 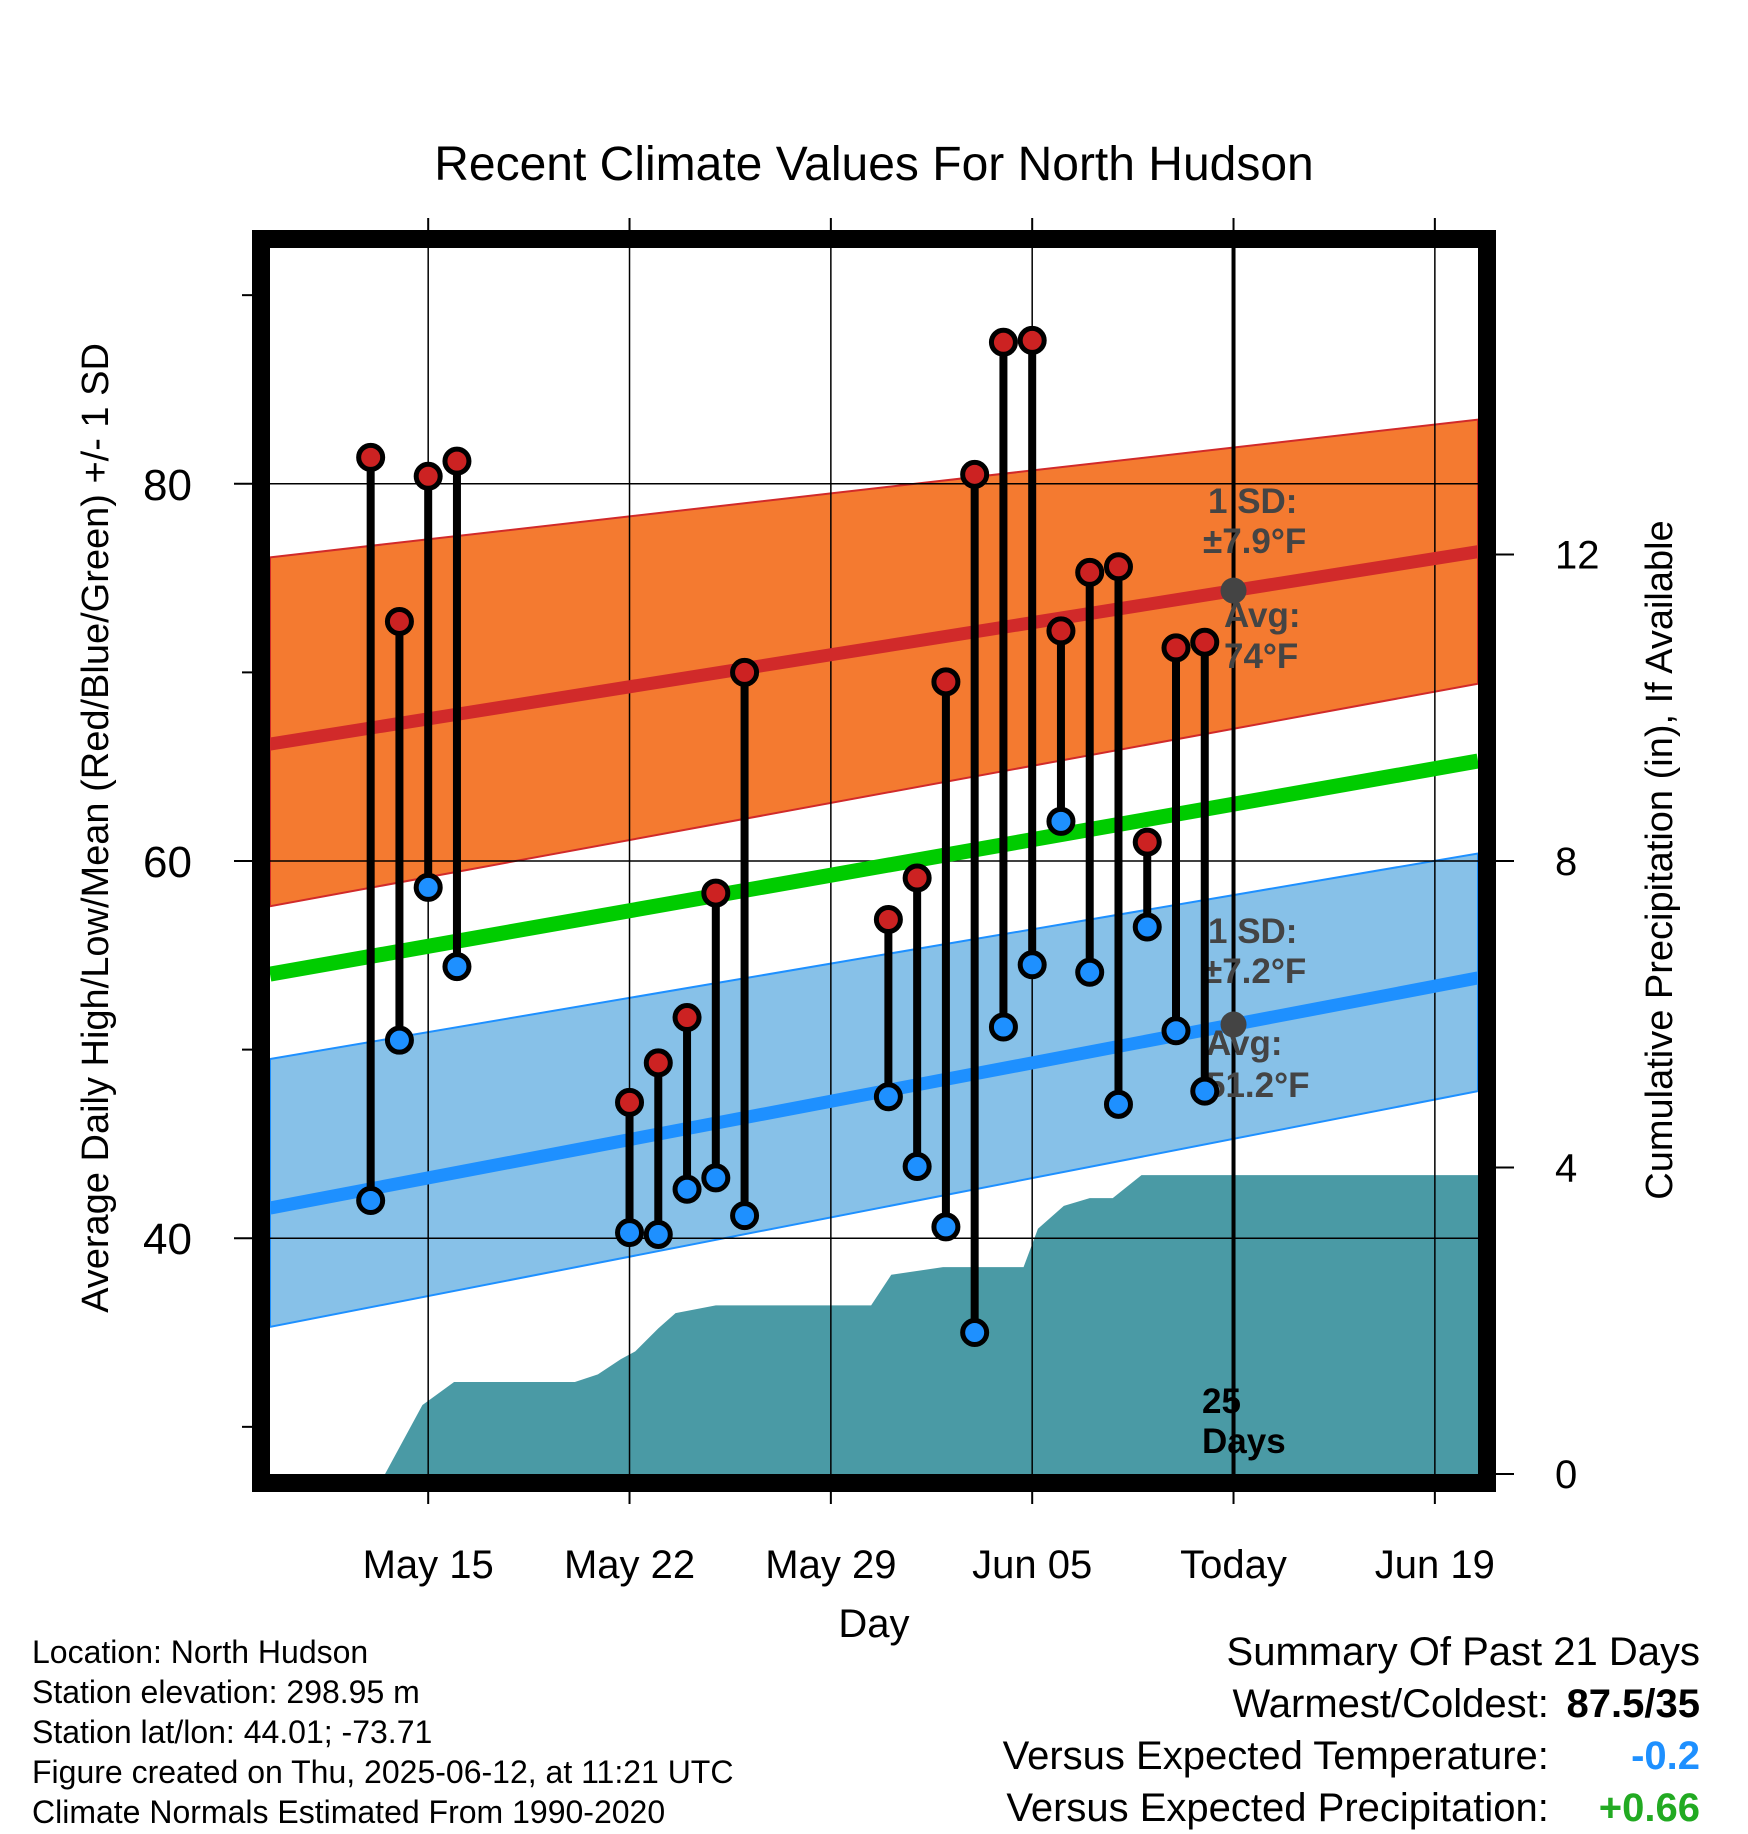 I want to click on mean-normal-line, so click(x=874, y=867).